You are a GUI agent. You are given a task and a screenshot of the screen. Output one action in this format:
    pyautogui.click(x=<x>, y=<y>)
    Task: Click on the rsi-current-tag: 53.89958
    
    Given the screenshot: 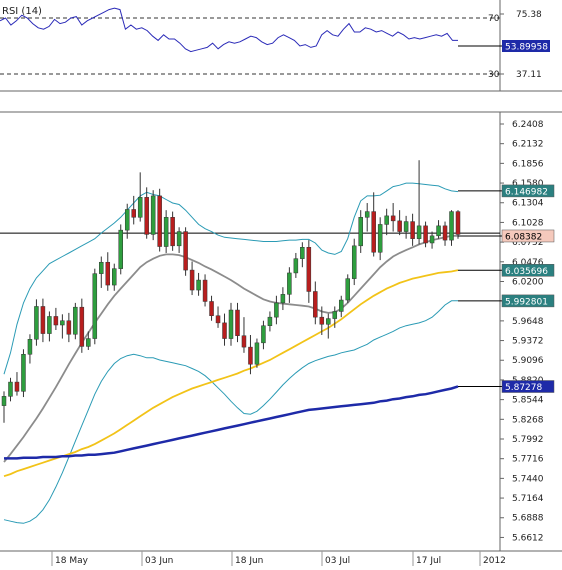 What is the action you would take?
    pyautogui.click(x=526, y=46)
    